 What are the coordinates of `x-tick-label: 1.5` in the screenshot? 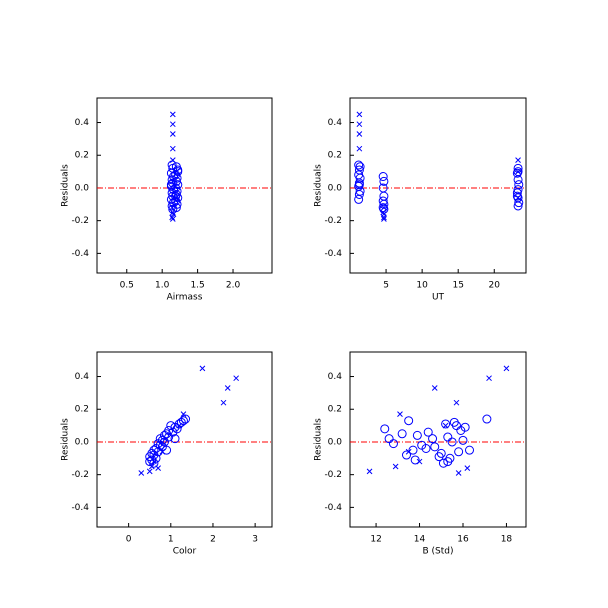 It's located at (197, 286).